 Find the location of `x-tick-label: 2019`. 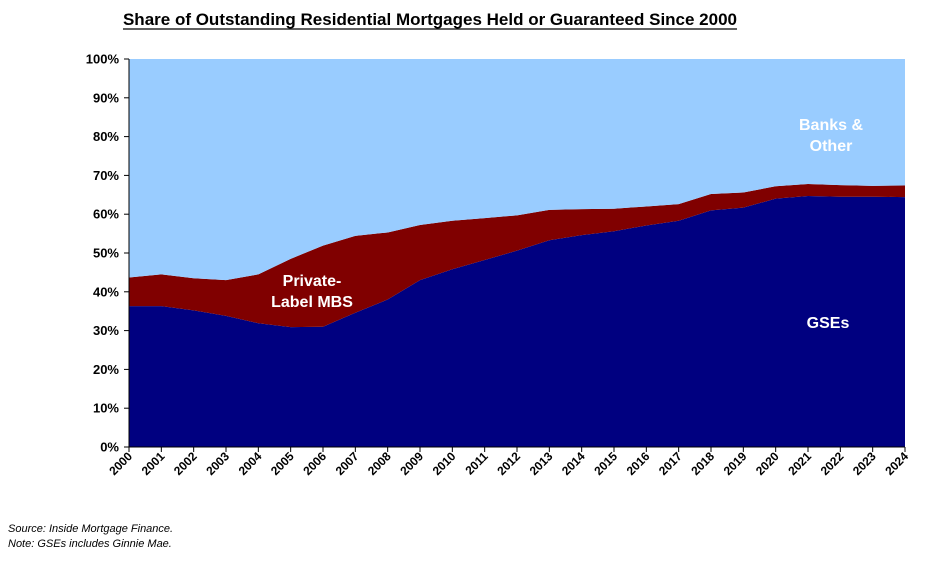

x-tick-label: 2019 is located at coordinates (735, 463).